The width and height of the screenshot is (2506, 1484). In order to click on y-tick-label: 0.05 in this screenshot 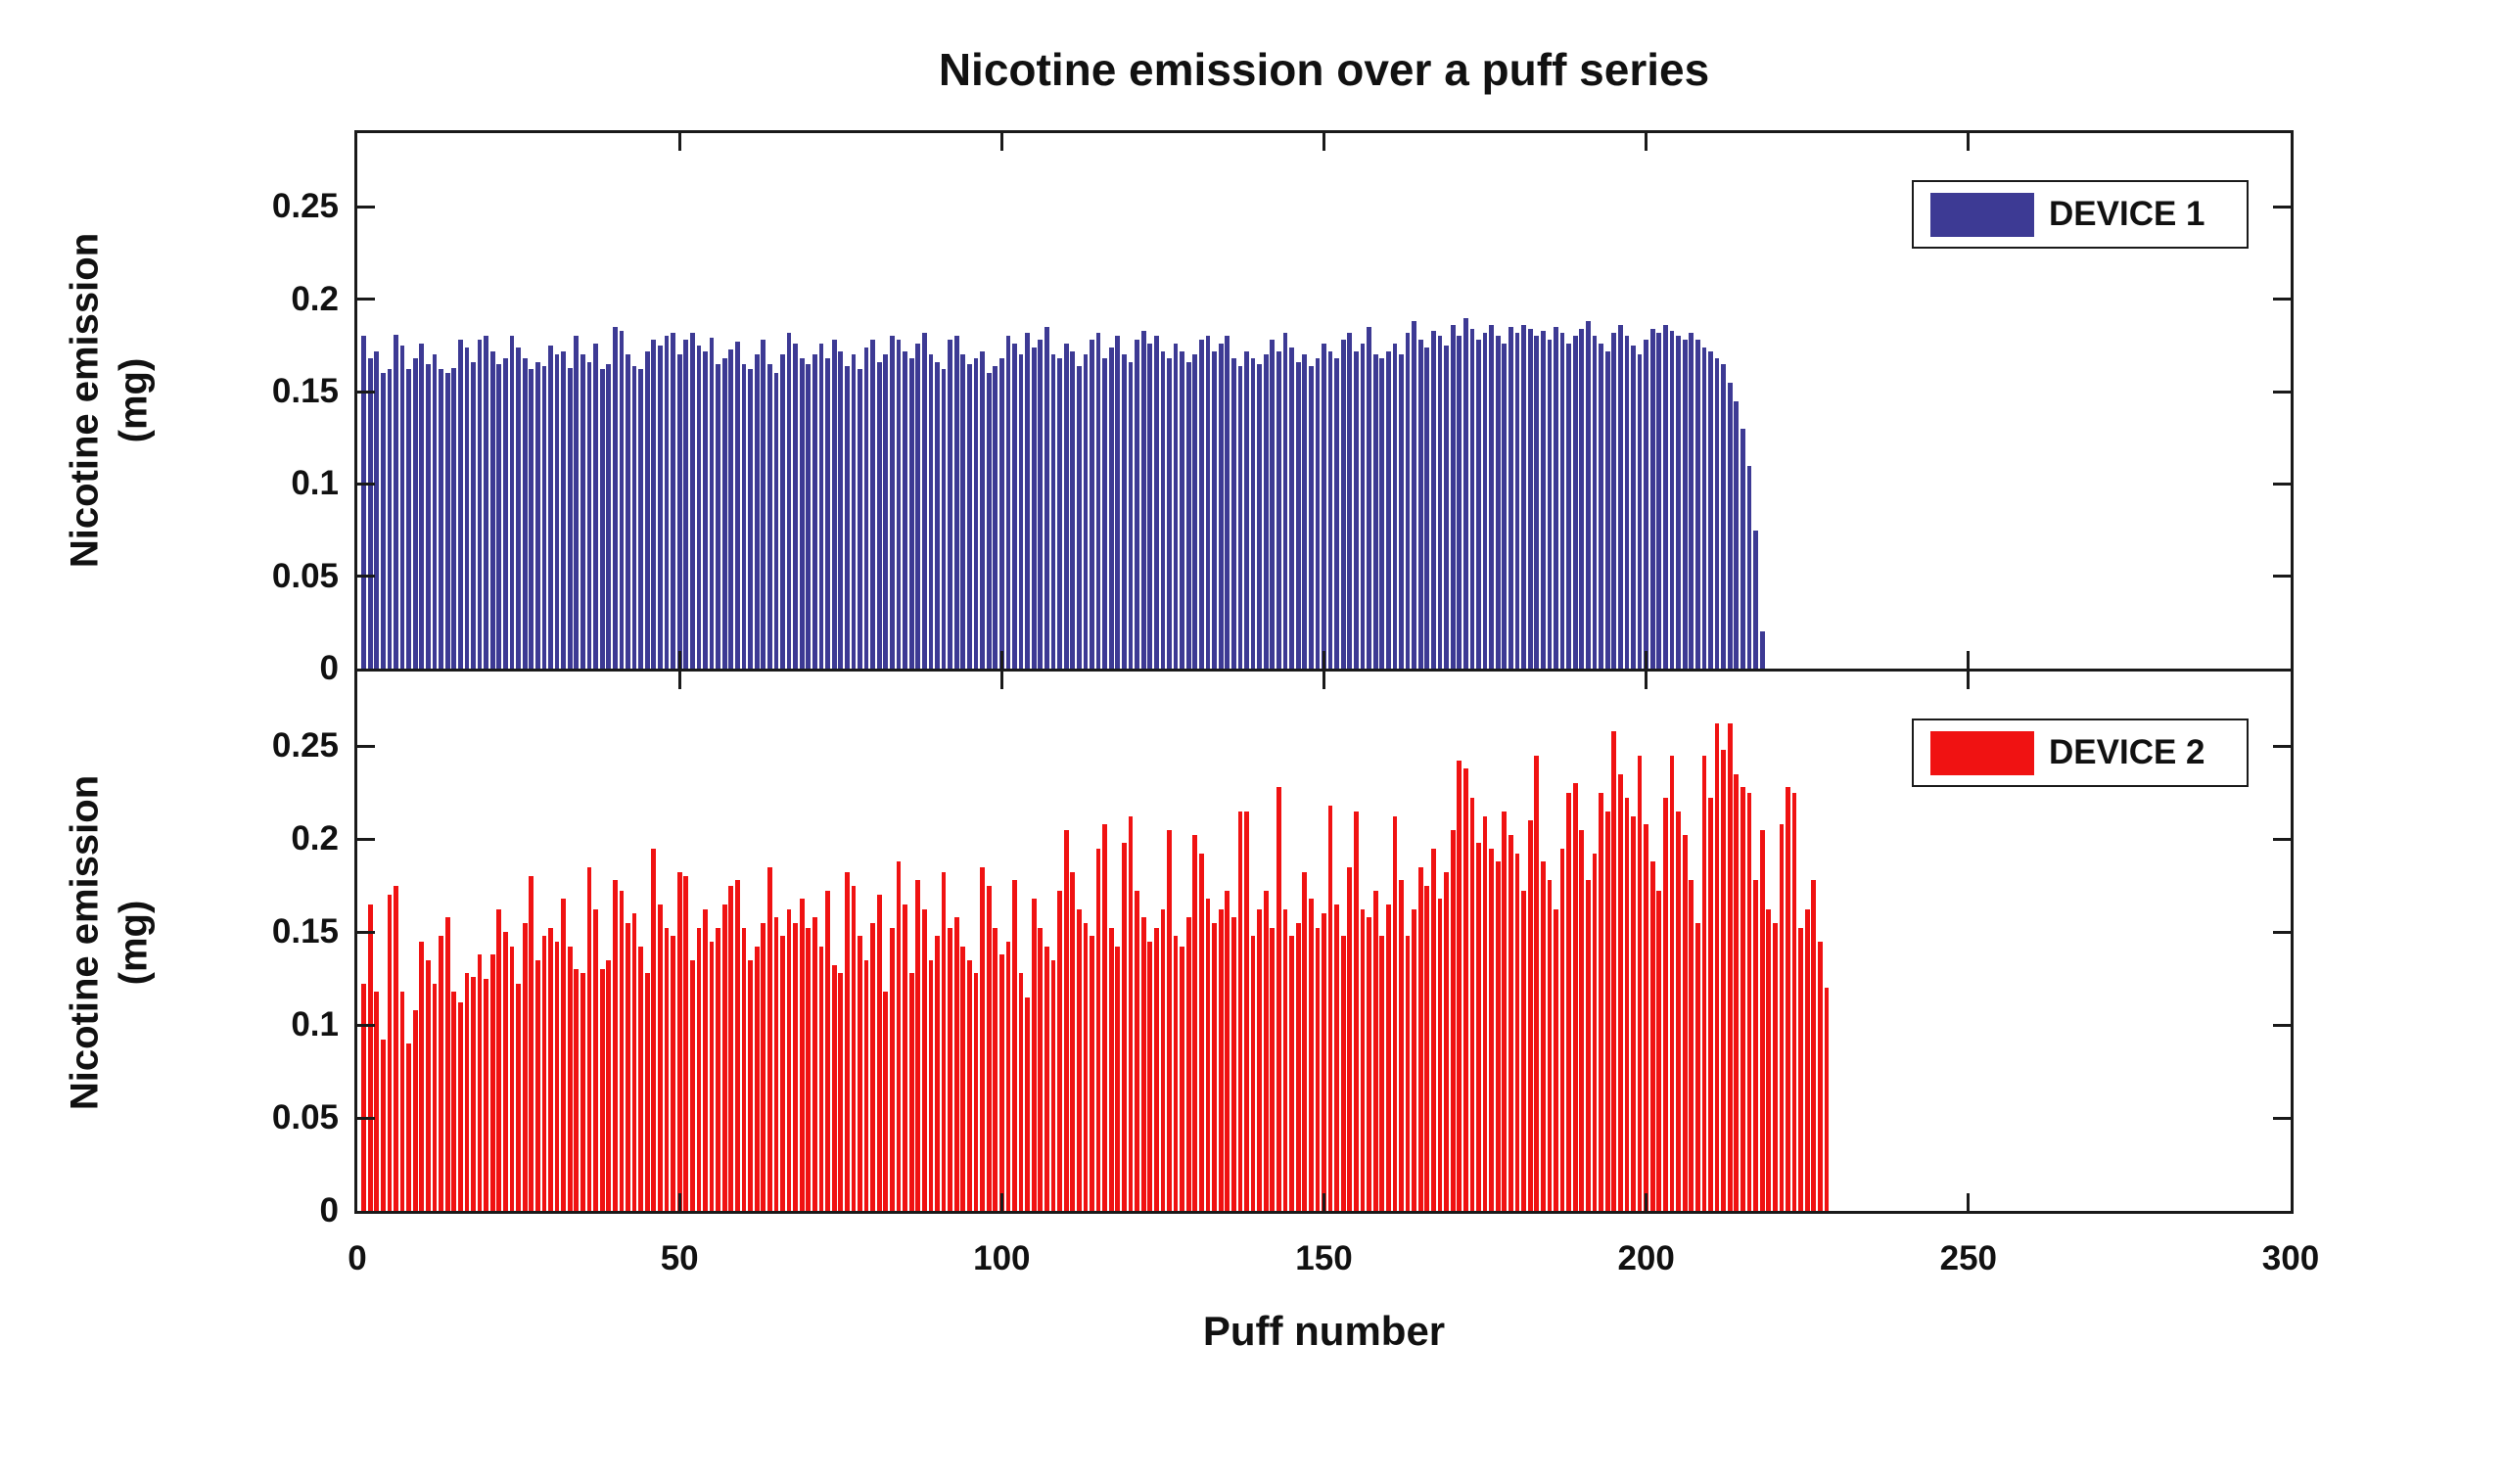, I will do `click(305, 1117)`.